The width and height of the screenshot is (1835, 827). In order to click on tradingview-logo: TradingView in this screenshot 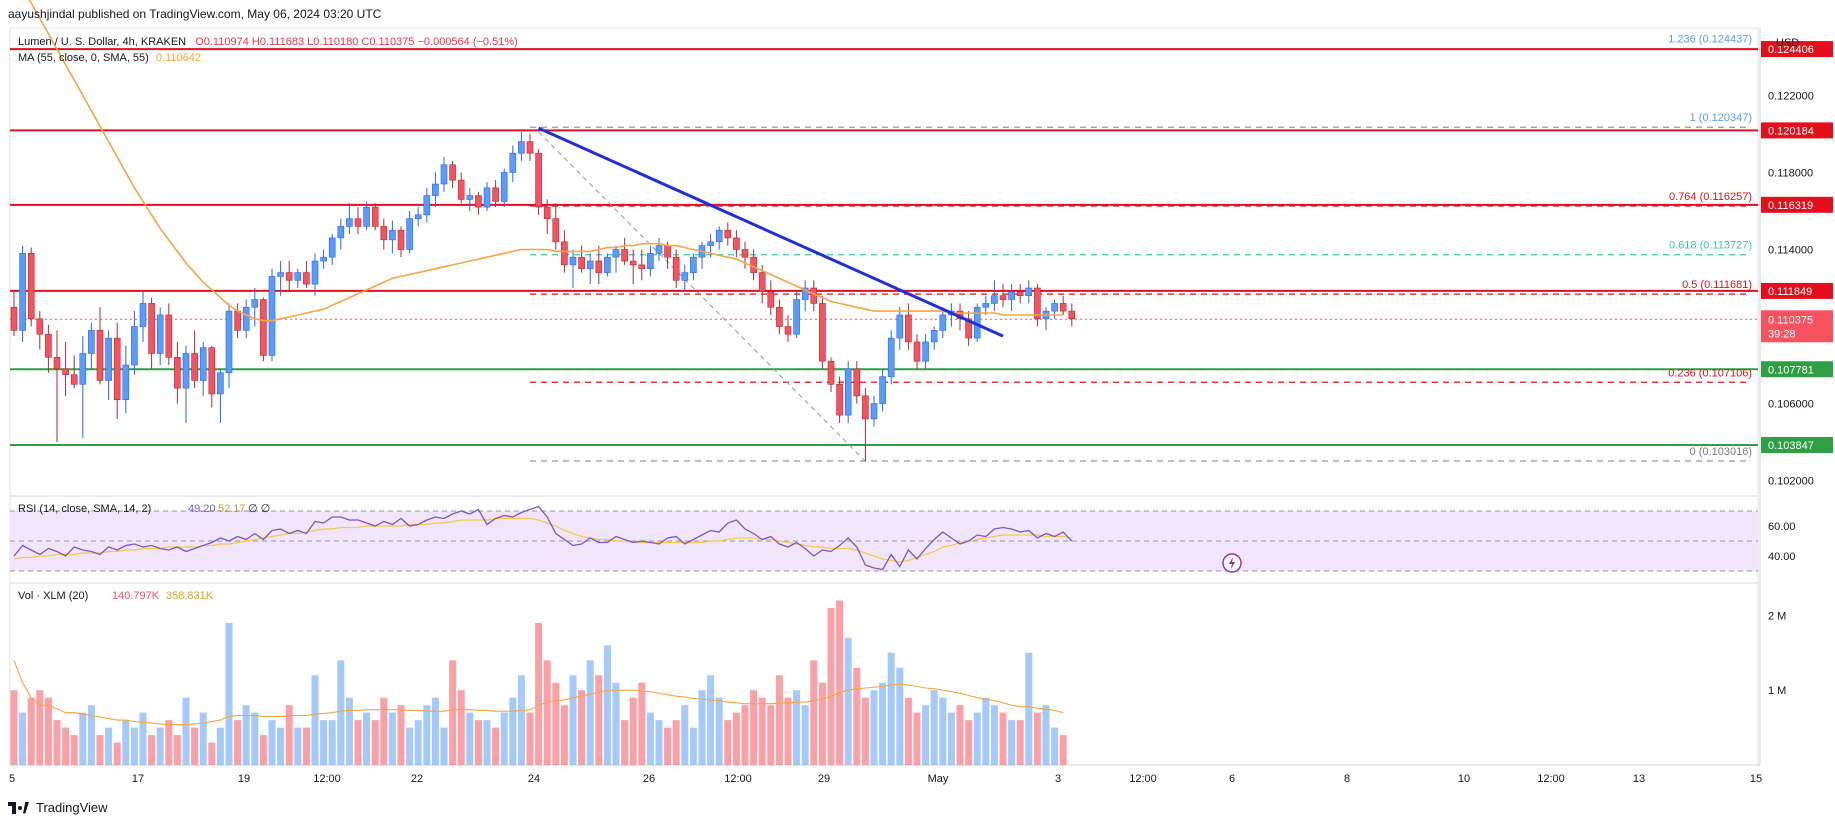, I will do `click(58, 807)`.